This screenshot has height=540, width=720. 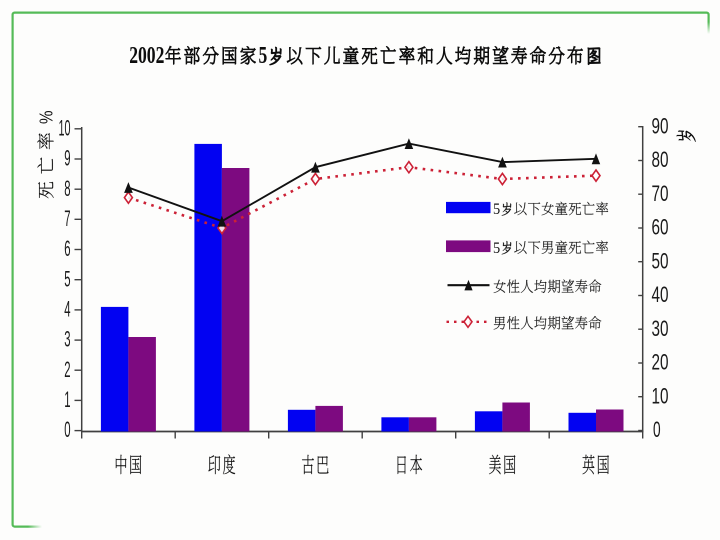 I want to click on svg-text: 20, so click(x=660, y=362).